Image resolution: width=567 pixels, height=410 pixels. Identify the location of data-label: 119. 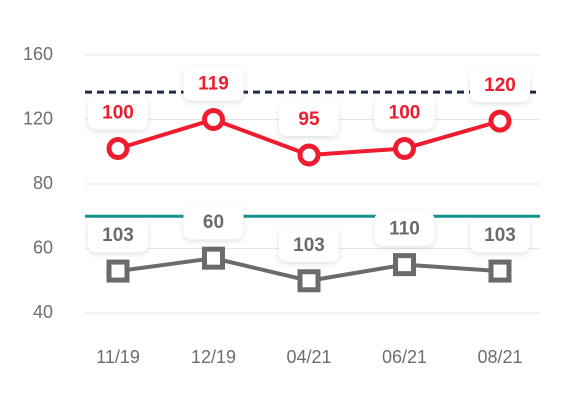
(213, 84).